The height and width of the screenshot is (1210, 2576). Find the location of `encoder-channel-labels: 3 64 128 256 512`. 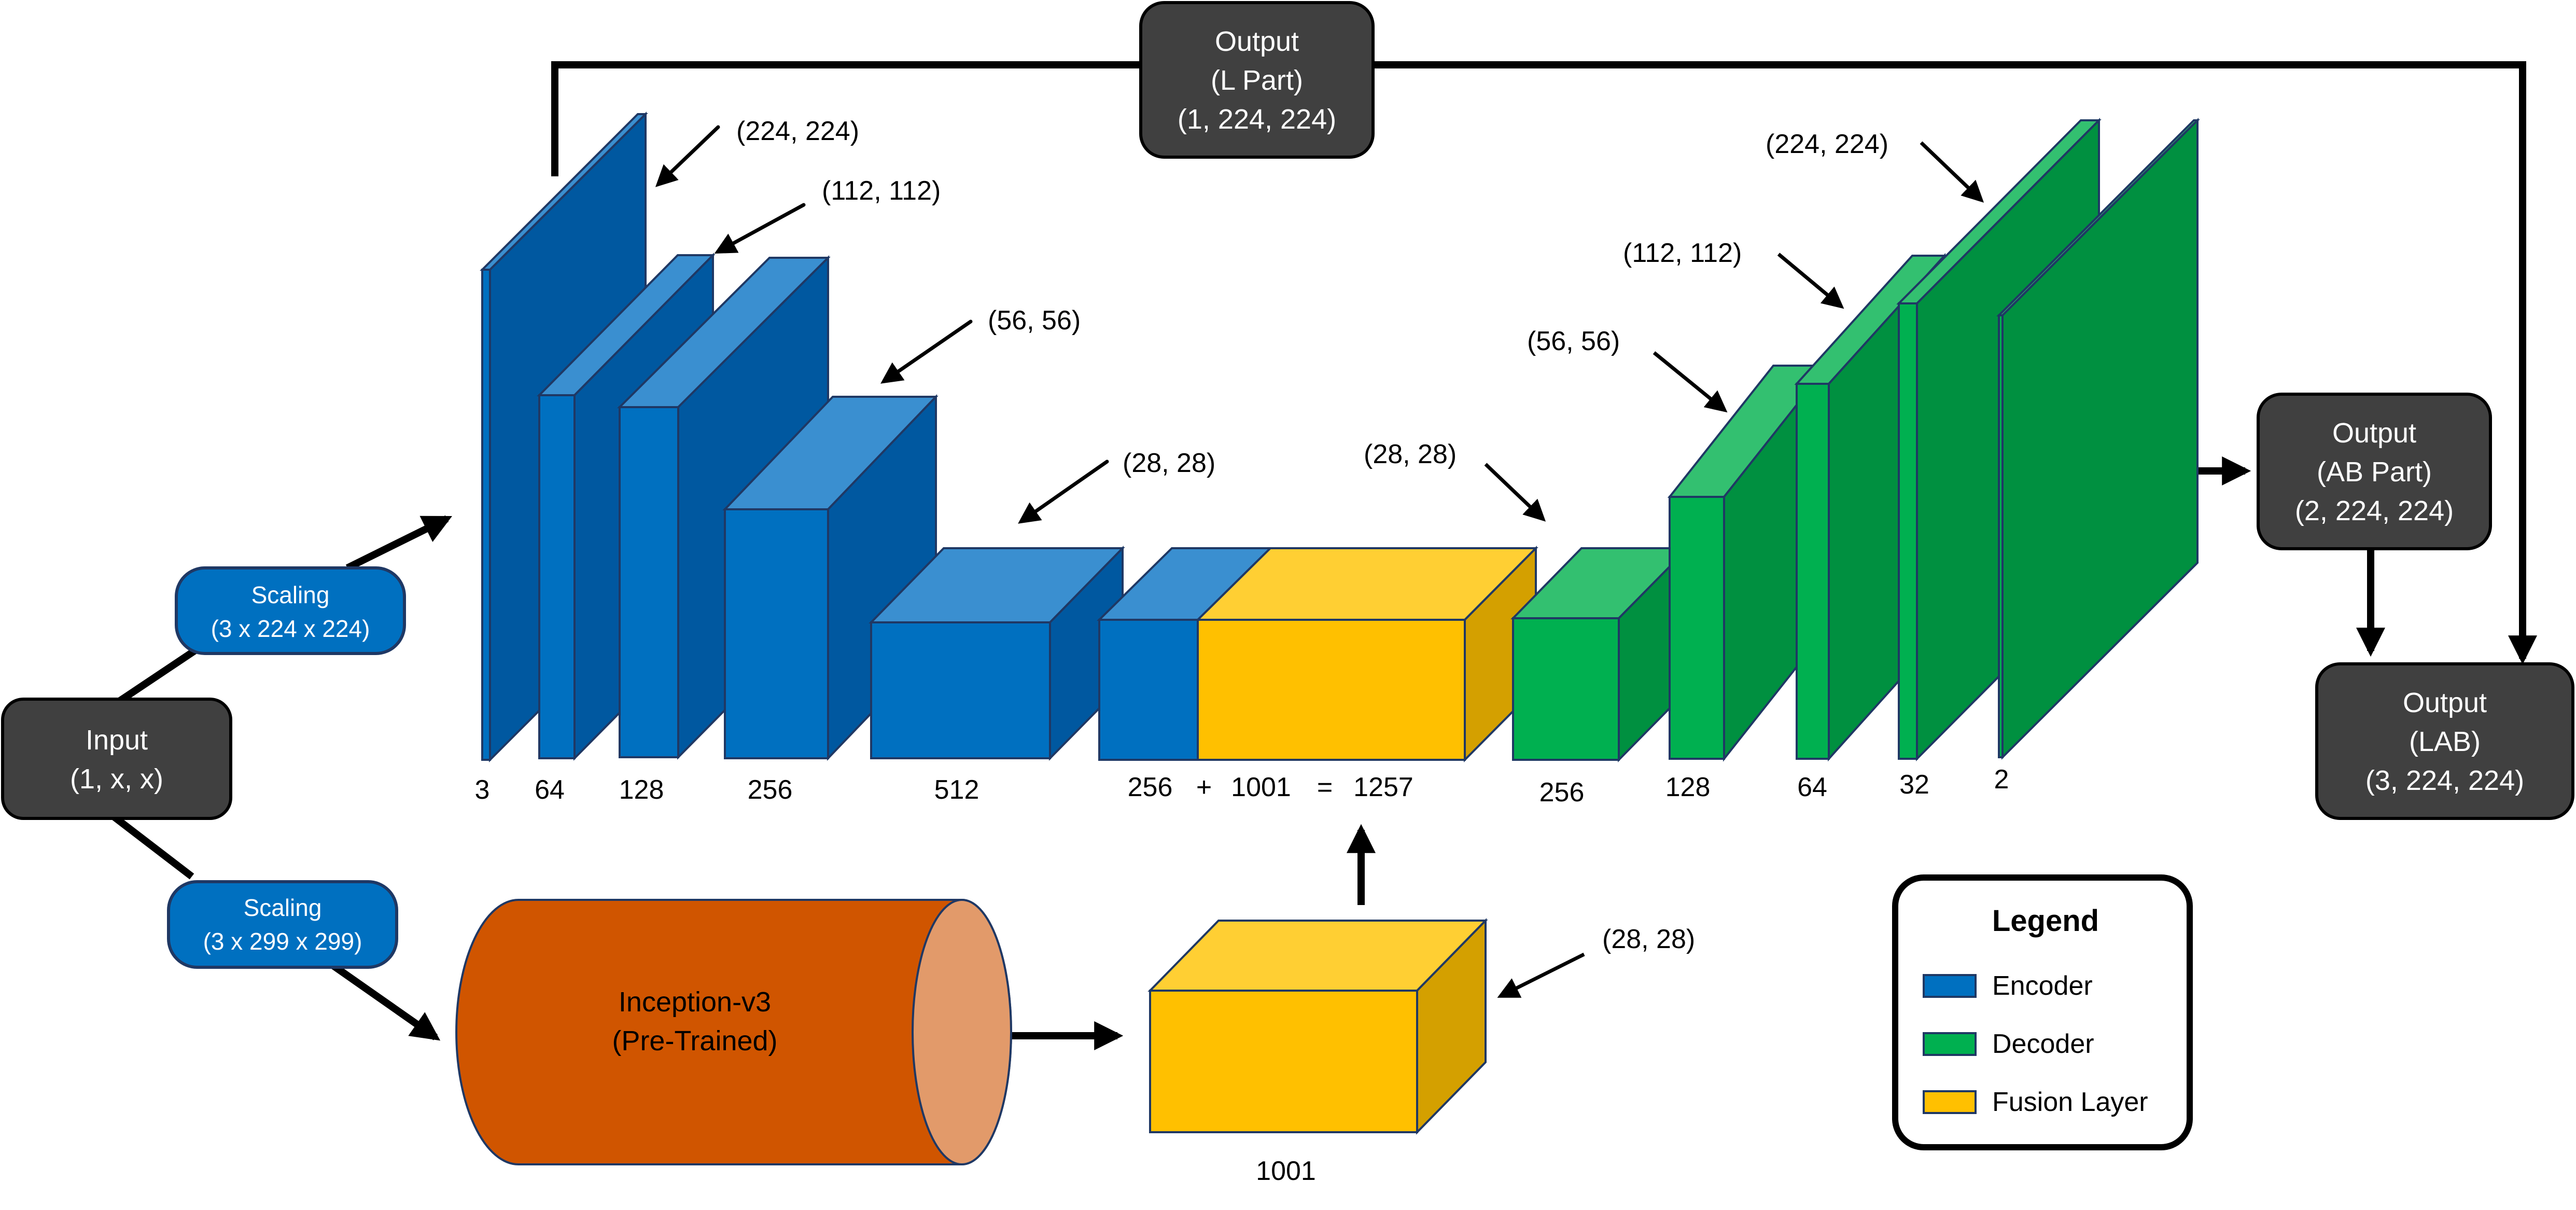

encoder-channel-labels: 3 64 128 256 512 is located at coordinates (727, 790).